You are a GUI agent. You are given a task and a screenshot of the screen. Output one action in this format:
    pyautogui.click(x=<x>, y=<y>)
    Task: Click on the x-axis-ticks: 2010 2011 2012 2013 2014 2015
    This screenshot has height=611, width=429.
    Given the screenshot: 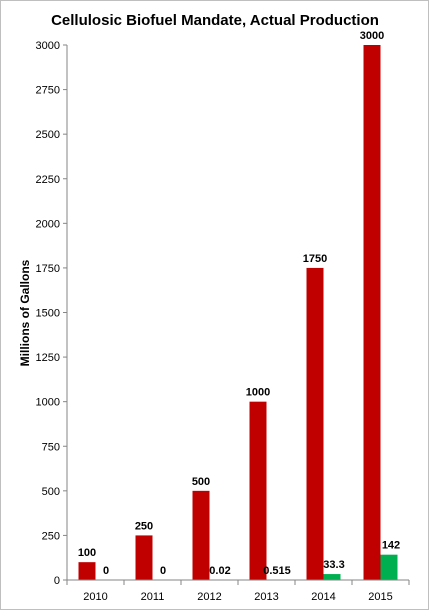 What is the action you would take?
    pyautogui.click(x=238, y=591)
    